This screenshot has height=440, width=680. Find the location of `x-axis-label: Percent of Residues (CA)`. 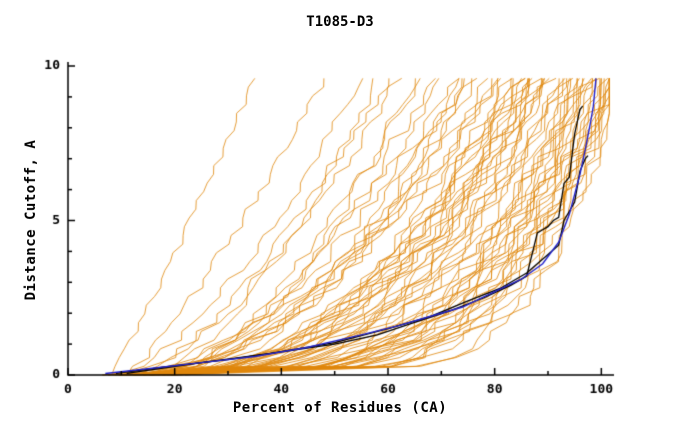

x-axis-label: Percent of Residues (CA) is located at coordinates (340, 408).